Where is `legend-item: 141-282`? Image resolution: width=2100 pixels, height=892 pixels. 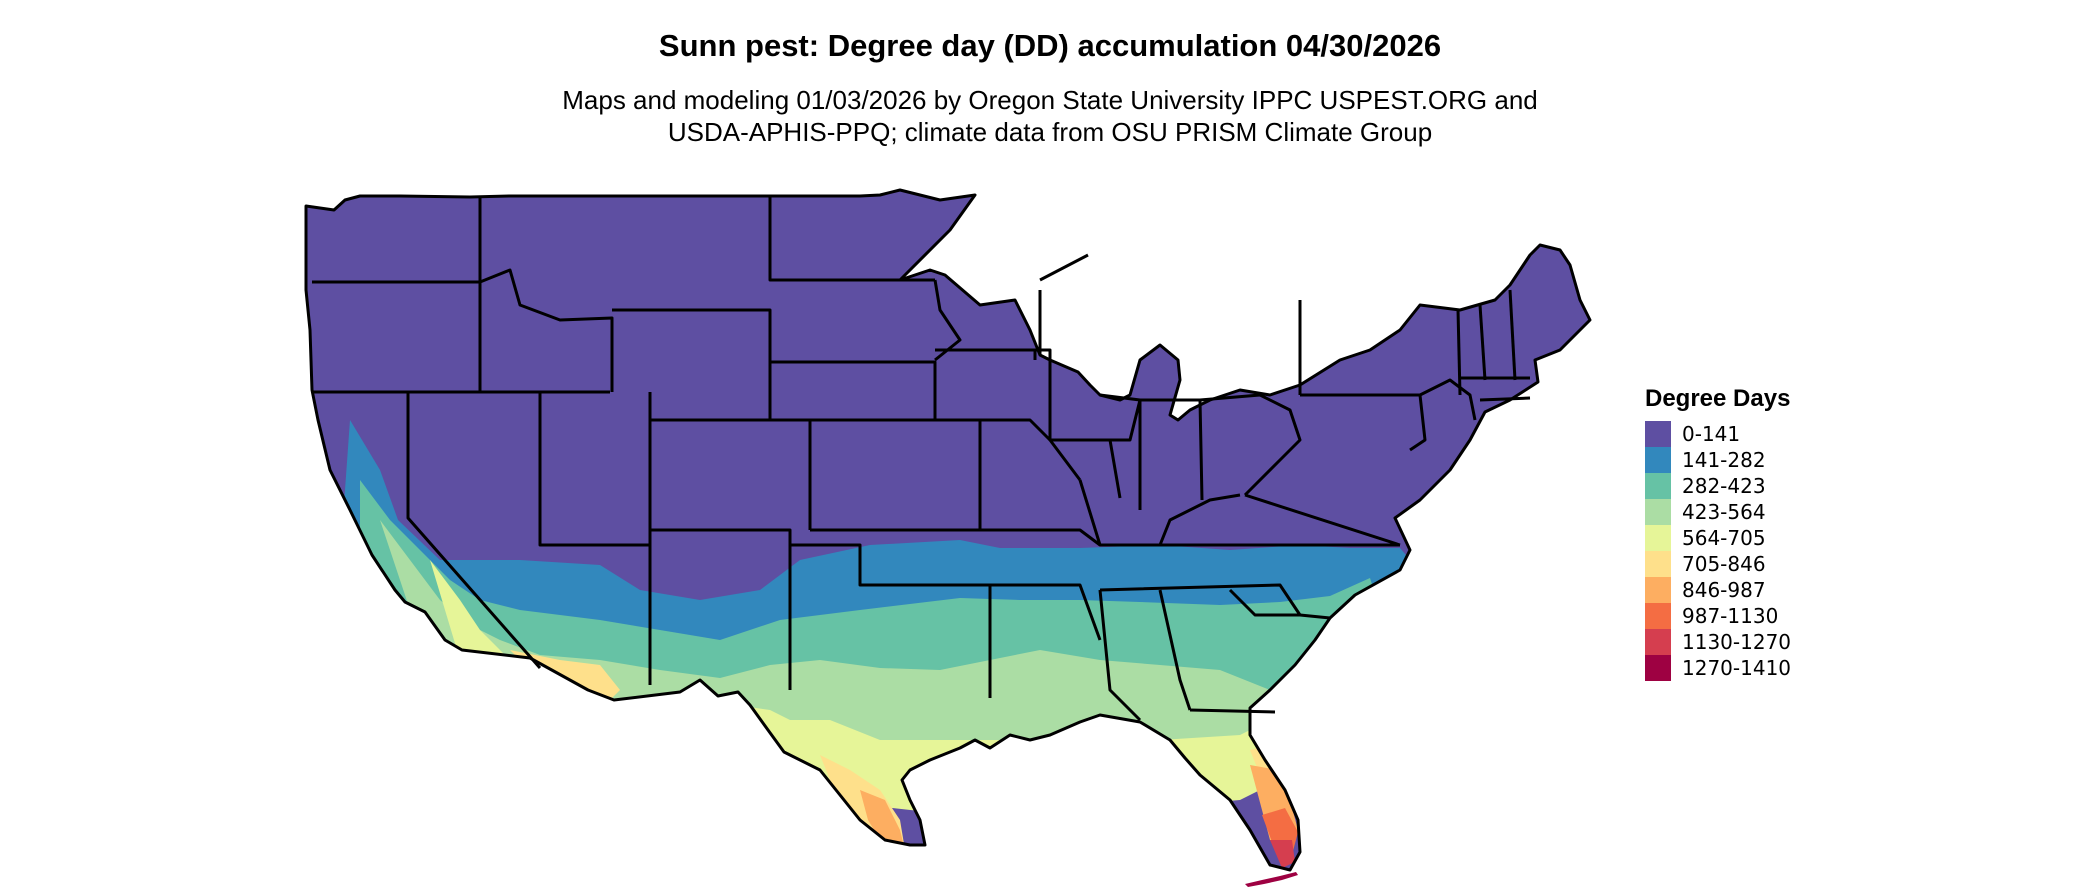 legend-item: 141-282 is located at coordinates (1718, 460).